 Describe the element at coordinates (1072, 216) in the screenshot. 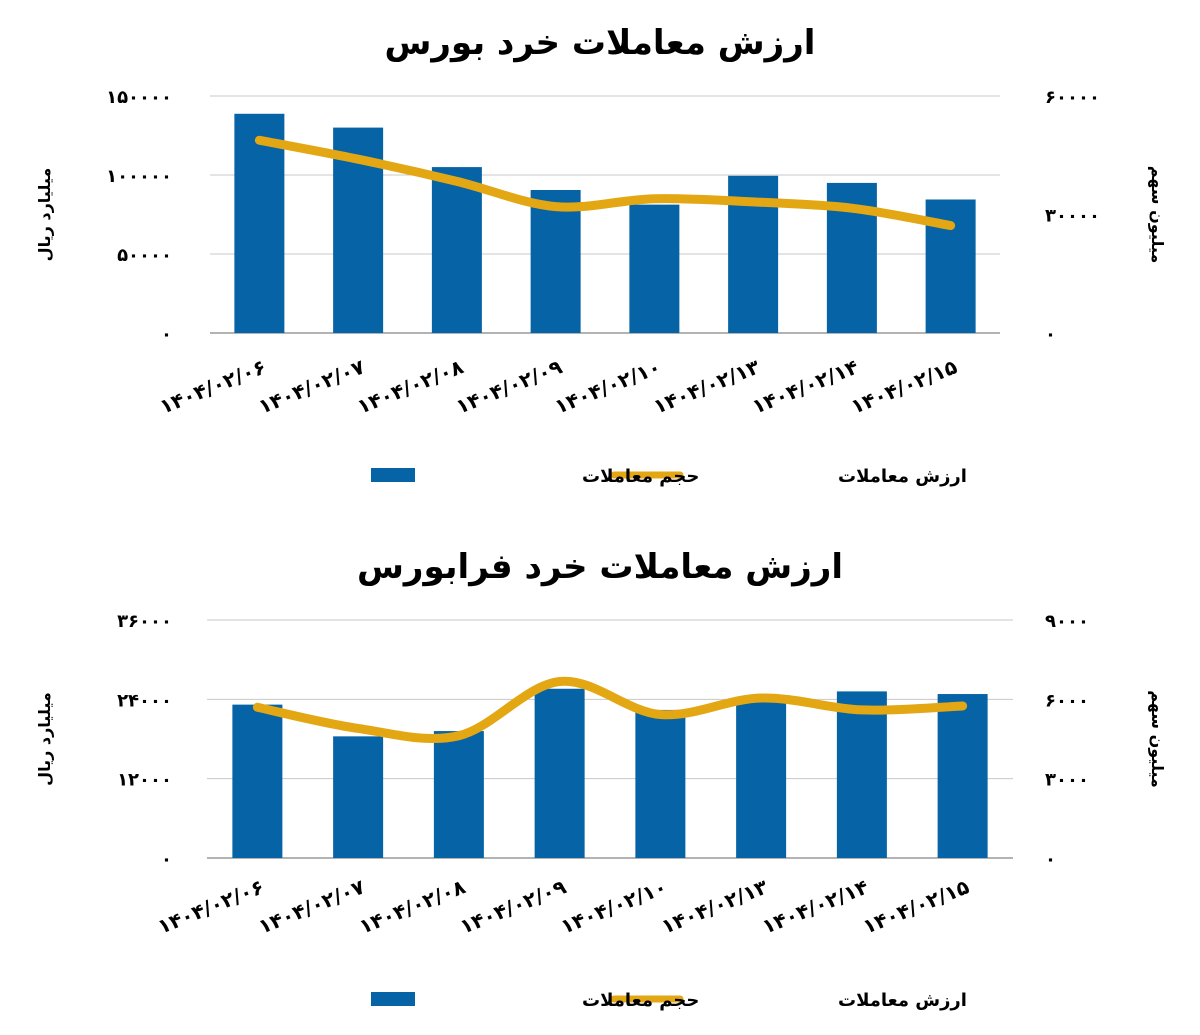

I see `y-tick-label-right: ۳۰۰۰۰` at that location.